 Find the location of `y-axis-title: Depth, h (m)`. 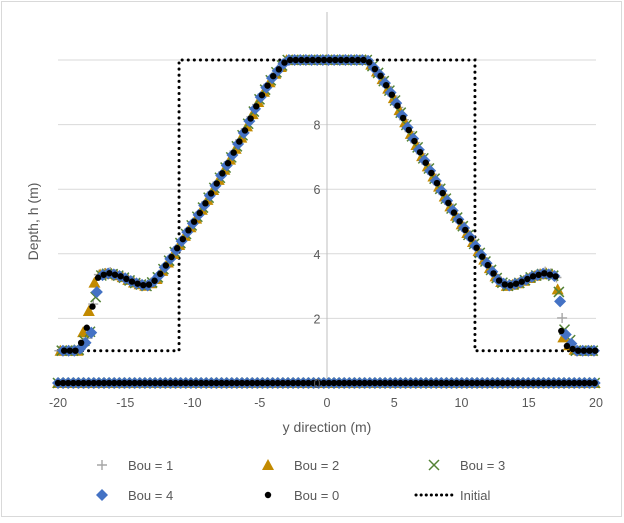

y-axis-title: Depth, h (m) is located at coordinates (33, 222).